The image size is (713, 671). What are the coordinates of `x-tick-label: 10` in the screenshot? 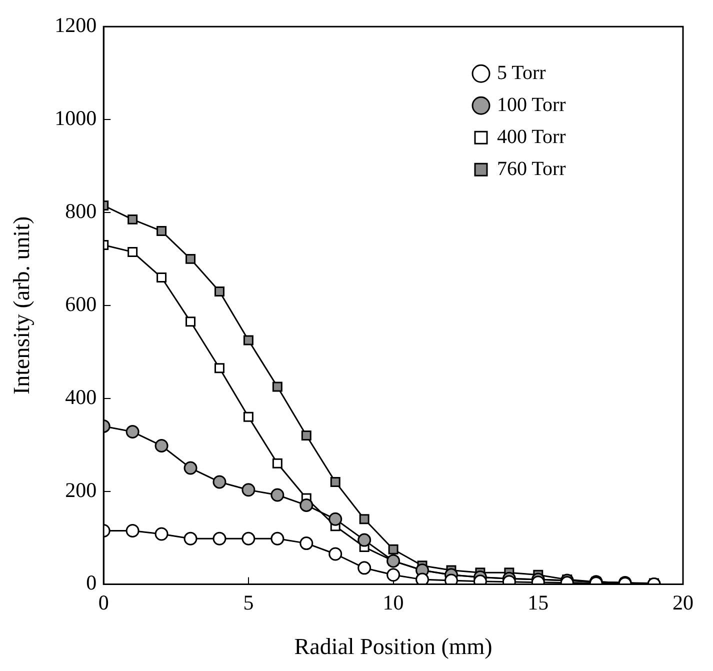 It's located at (393, 602).